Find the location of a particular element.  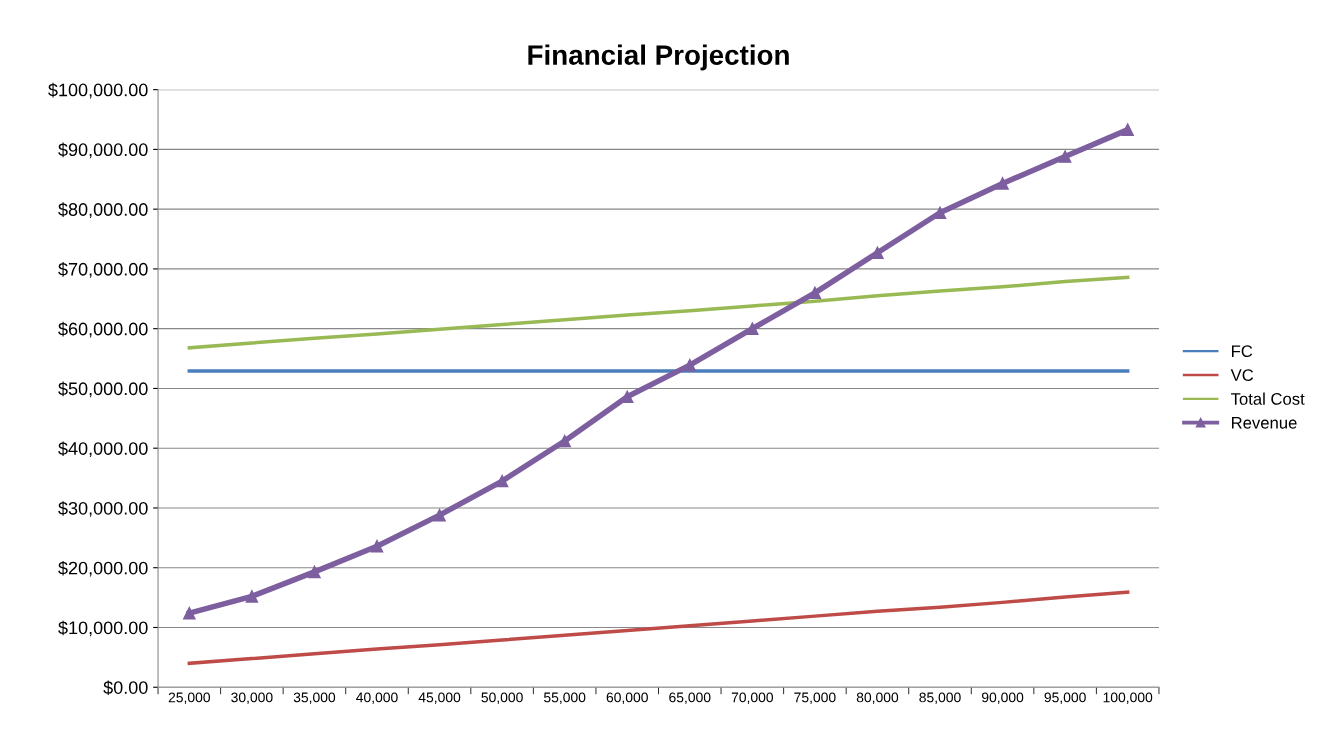

x-tick-label: 40,000 is located at coordinates (377, 698).